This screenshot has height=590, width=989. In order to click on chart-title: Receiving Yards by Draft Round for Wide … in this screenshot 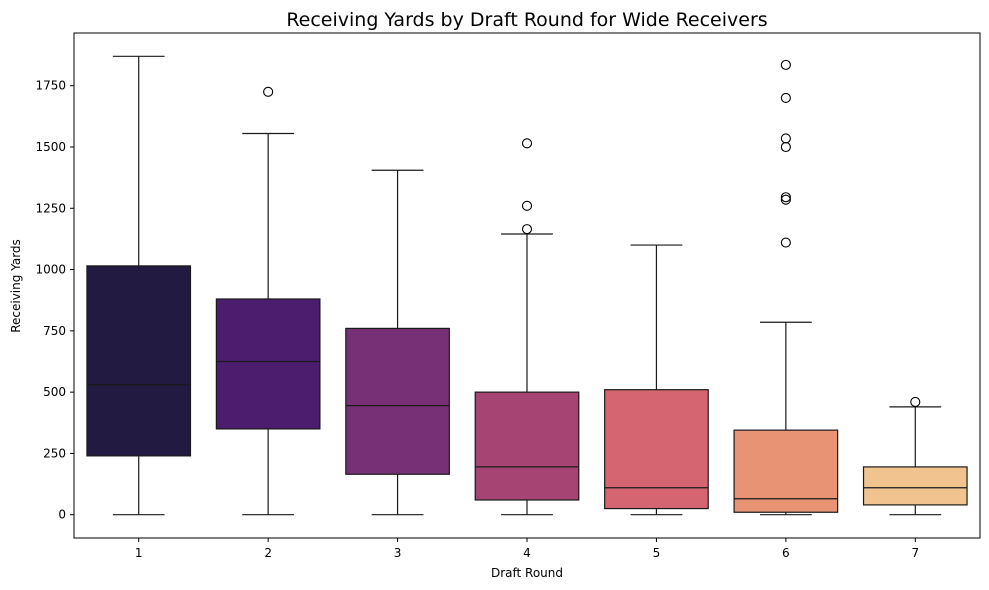, I will do `click(526, 20)`.